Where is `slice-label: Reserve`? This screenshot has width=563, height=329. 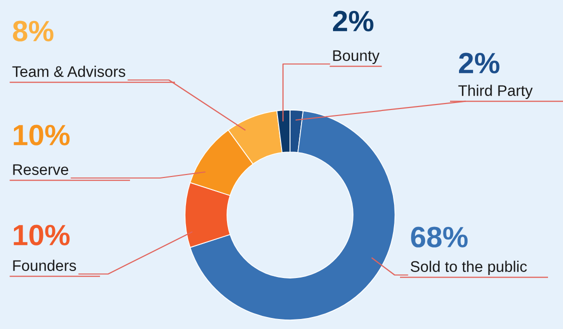 slice-label: Reserve is located at coordinates (40, 169).